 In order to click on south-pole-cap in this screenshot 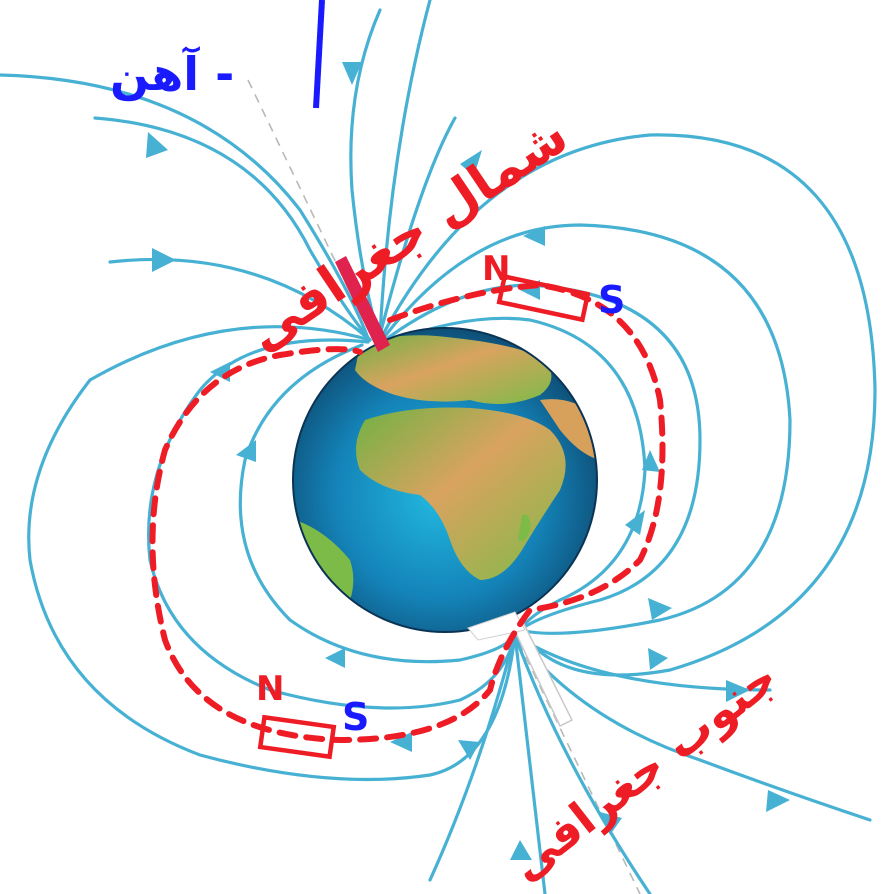, I will do `click(496, 626)`.